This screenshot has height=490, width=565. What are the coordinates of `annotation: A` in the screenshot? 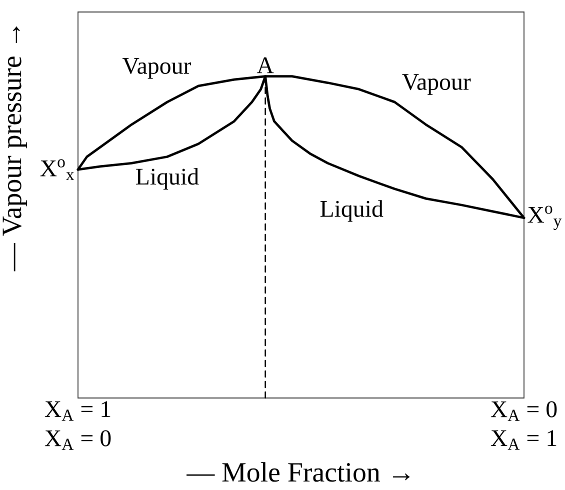 It's located at (265, 65).